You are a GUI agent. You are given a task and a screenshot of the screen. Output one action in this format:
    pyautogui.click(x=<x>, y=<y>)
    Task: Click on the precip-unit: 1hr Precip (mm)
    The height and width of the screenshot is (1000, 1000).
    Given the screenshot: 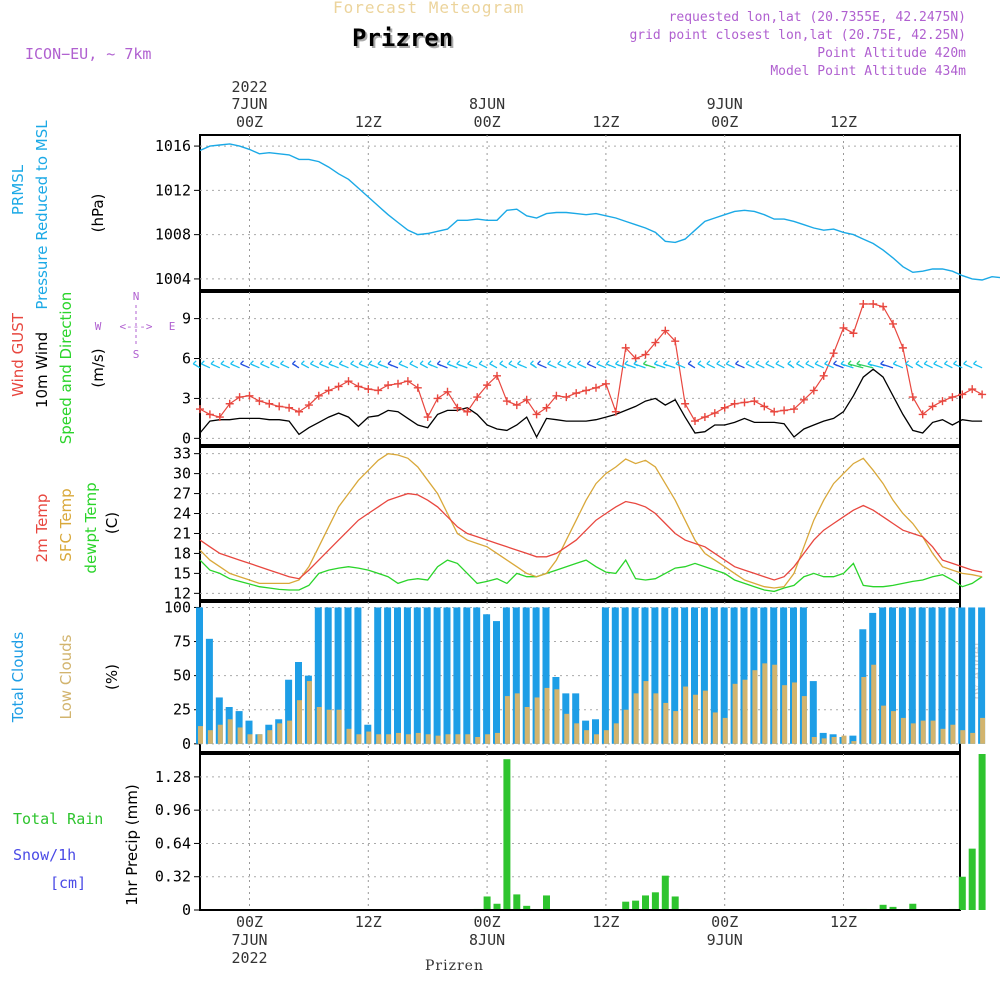 What is the action you would take?
    pyautogui.click(x=132, y=844)
    